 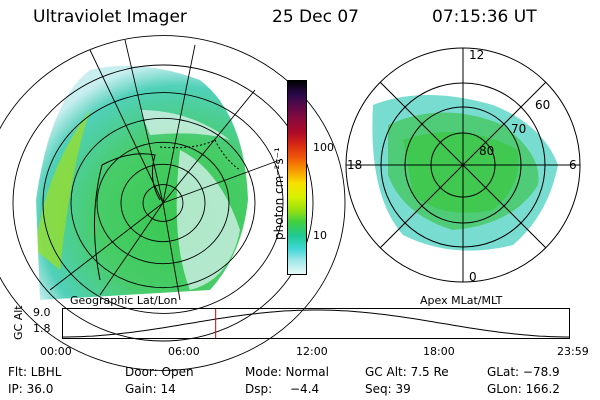 I want to click on altitude-ytick-high: 9.0, so click(x=42, y=312).